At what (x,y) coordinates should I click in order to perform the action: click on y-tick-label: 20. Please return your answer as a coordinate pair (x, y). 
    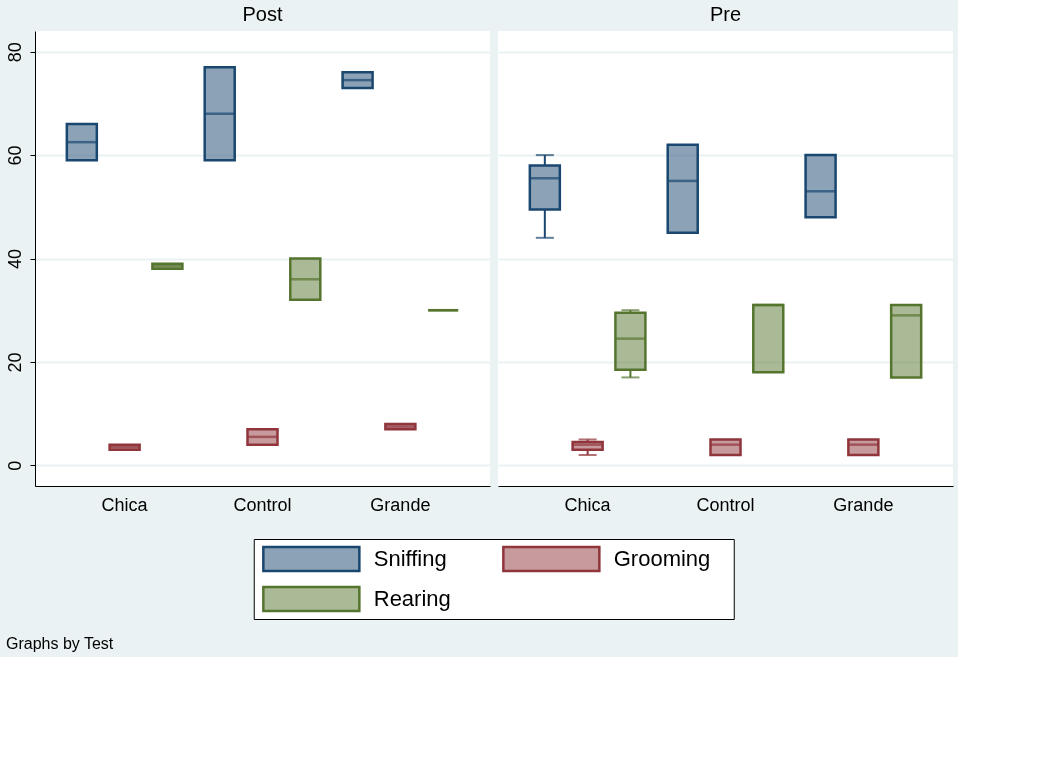
    Looking at the image, I should click on (14, 362).